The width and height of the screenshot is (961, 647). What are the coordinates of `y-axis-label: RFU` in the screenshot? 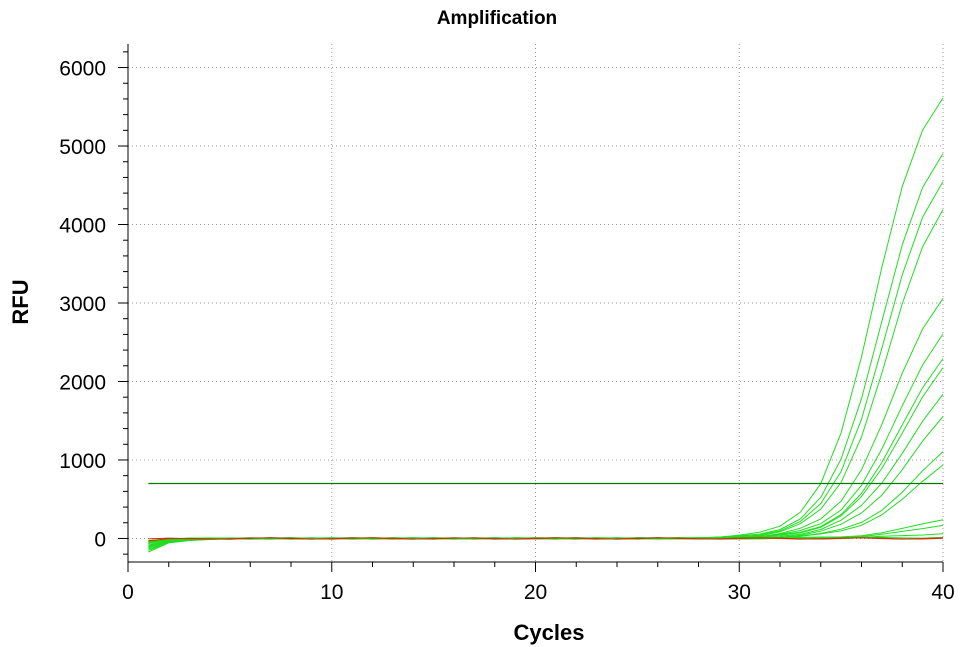 It's located at (20, 301).